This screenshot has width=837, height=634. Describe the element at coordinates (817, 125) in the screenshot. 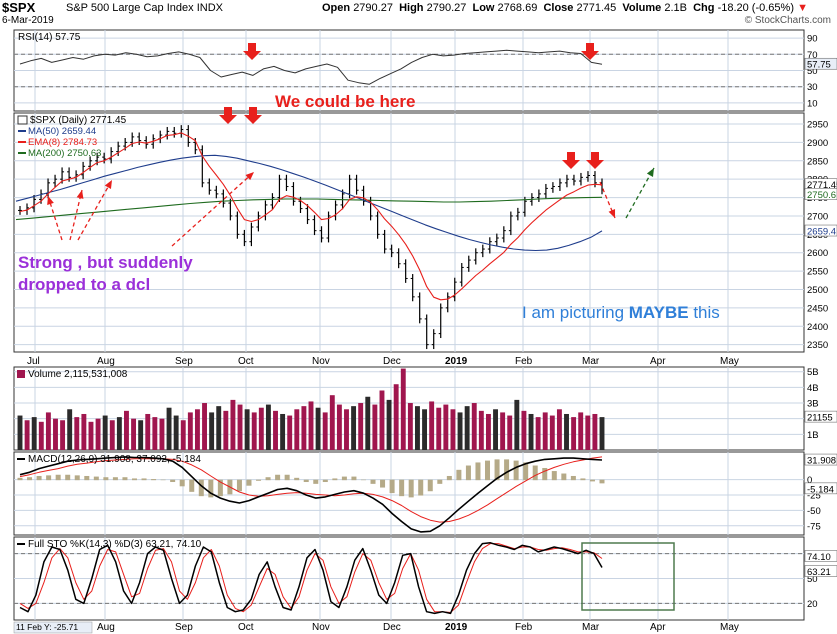

I see `price-ytick: 2950` at that location.